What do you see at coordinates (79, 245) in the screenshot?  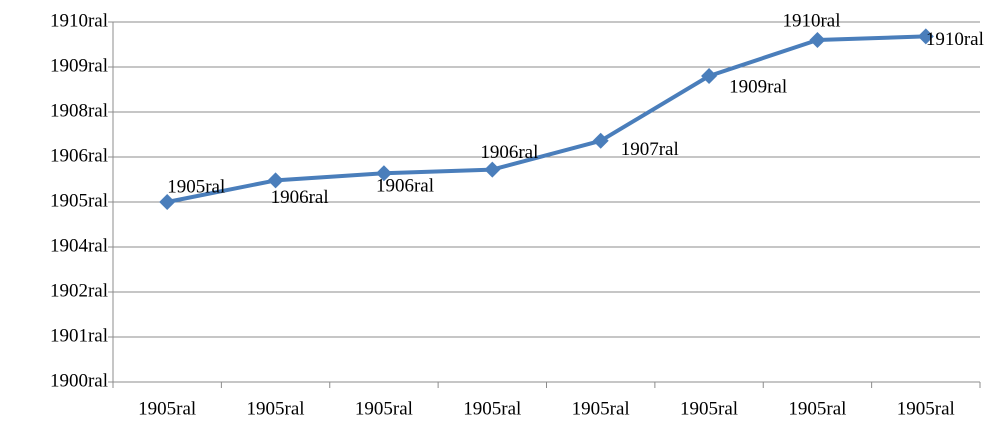 I see `y-tick-label: 1904ral` at bounding box center [79, 245].